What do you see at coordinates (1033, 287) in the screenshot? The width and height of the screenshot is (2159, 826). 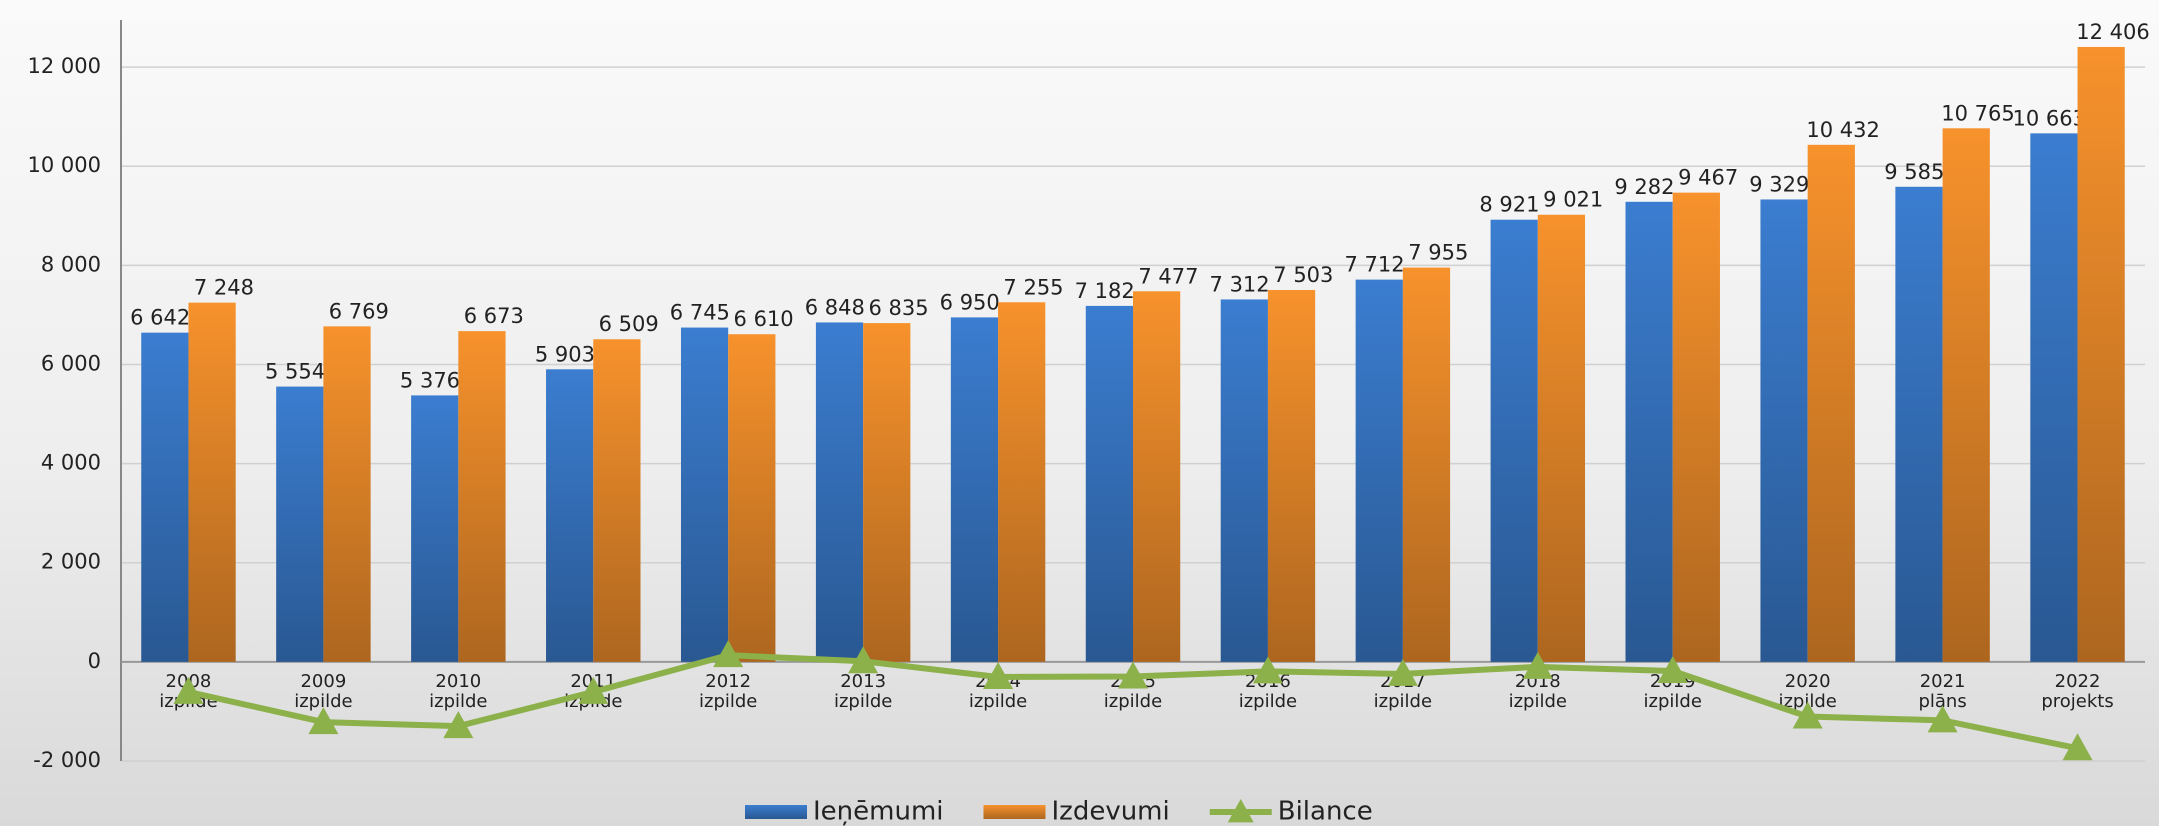 I see `data-label: 7 255` at bounding box center [1033, 287].